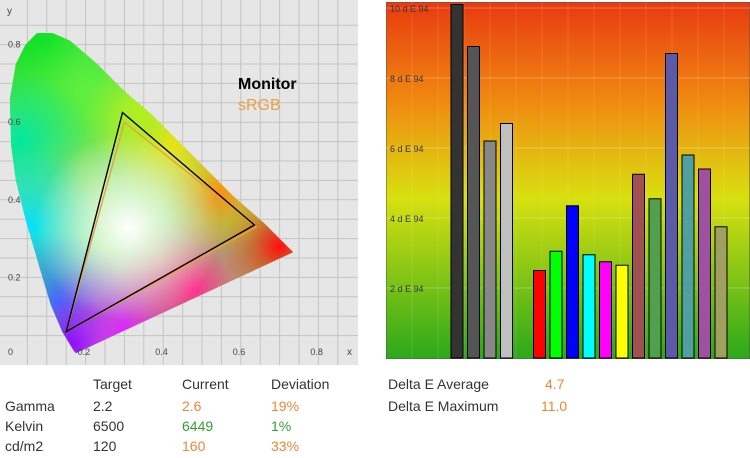 This screenshot has height=458, width=750. Describe the element at coordinates (281, 426) in the screenshot. I see `row-kelvin-deviation: 1%` at that location.